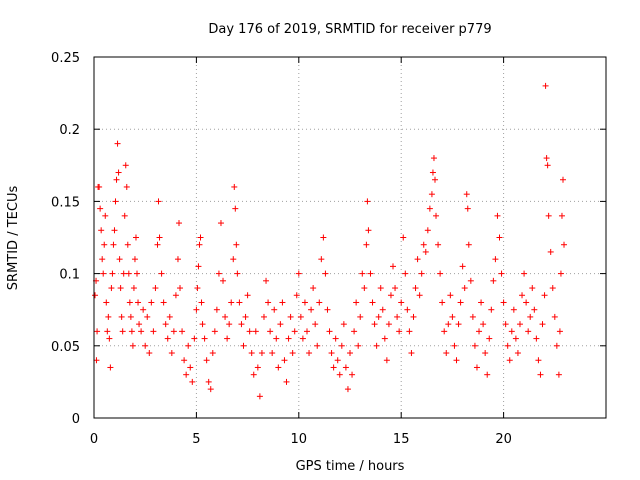  Describe the element at coordinates (69, 130) in the screenshot. I see `y-tick-label: 0.2` at that location.